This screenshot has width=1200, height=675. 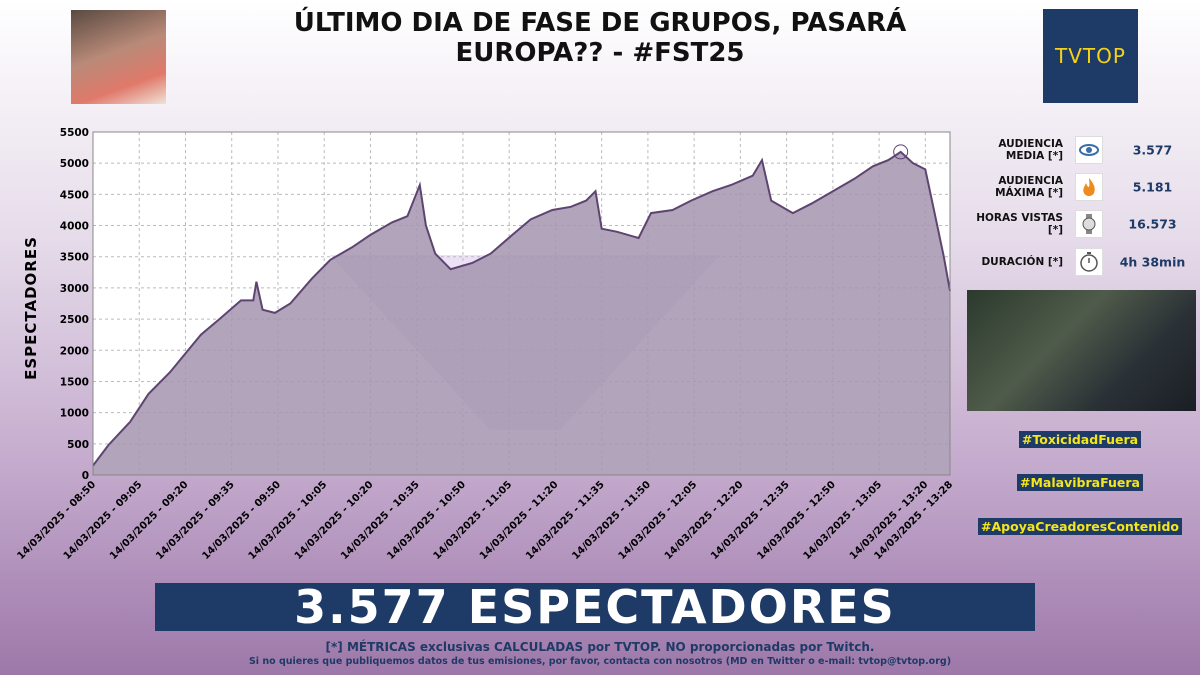 What do you see at coordinates (611, 520) in the screenshot?
I see `x-tick-label: 14/03/2025 - 11:50` at bounding box center [611, 520].